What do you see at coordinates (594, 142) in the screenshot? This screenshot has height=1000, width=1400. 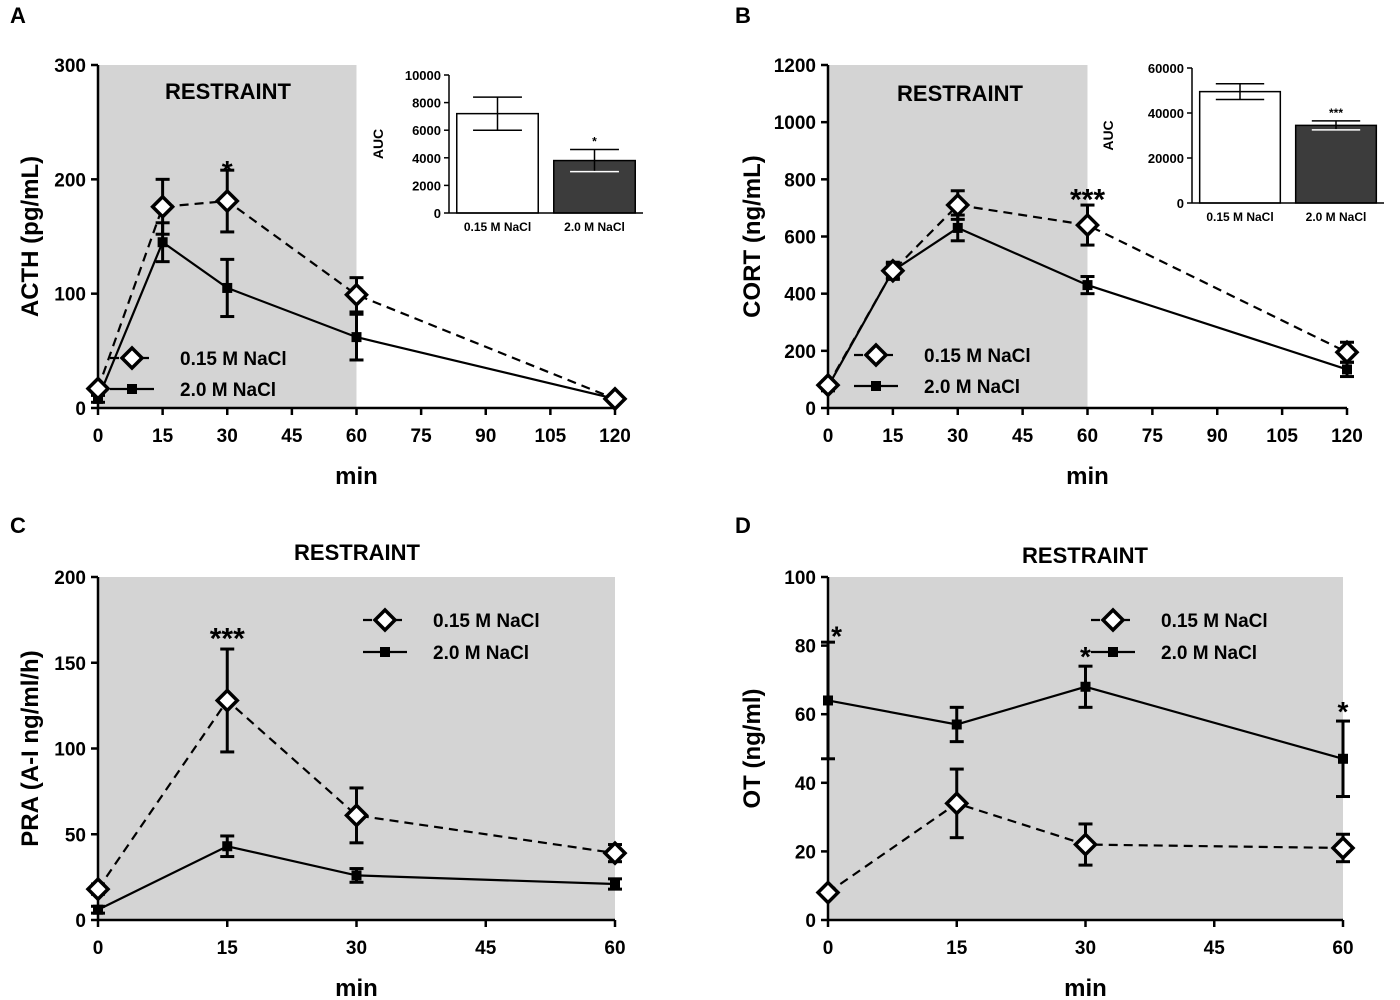 I see `auc-significance-marker: *` at bounding box center [594, 142].